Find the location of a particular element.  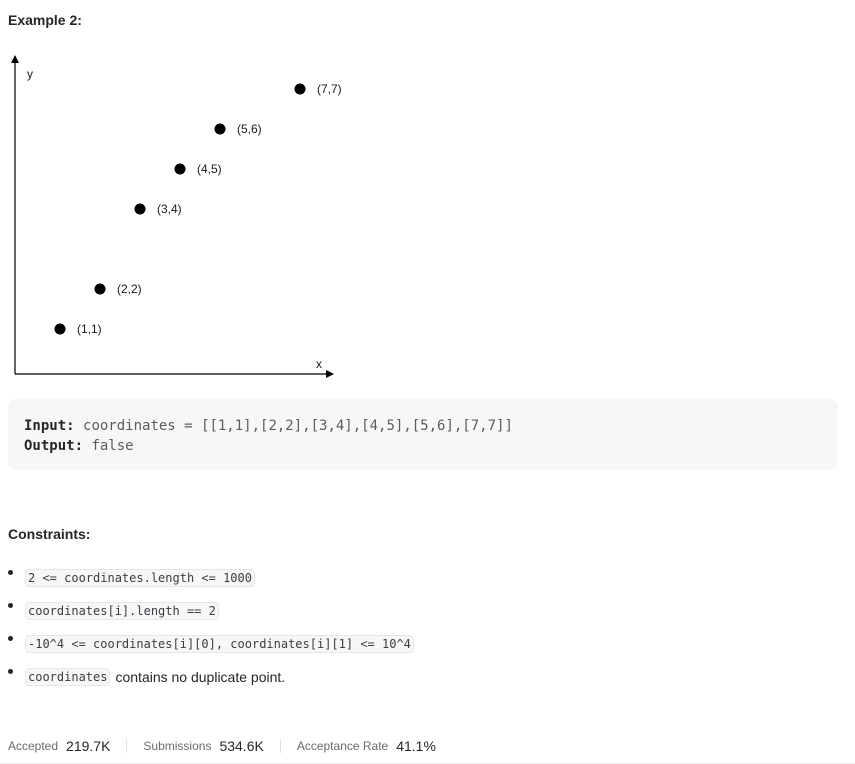

y-axis-label: y is located at coordinates (30, 74).